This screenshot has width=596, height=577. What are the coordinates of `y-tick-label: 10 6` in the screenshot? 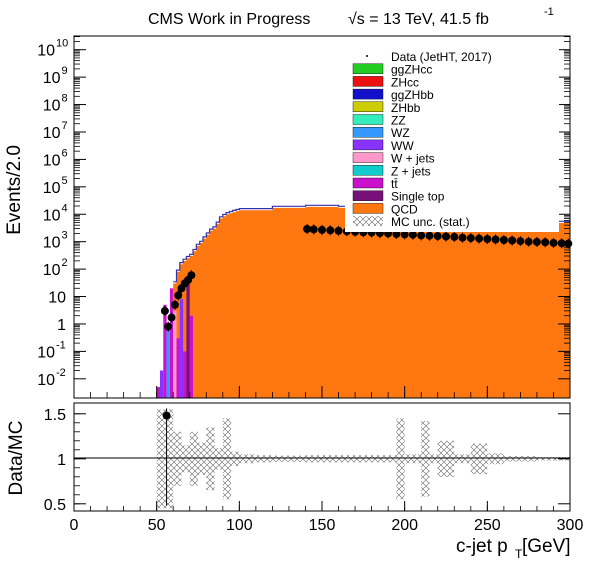 It's located at (55, 158).